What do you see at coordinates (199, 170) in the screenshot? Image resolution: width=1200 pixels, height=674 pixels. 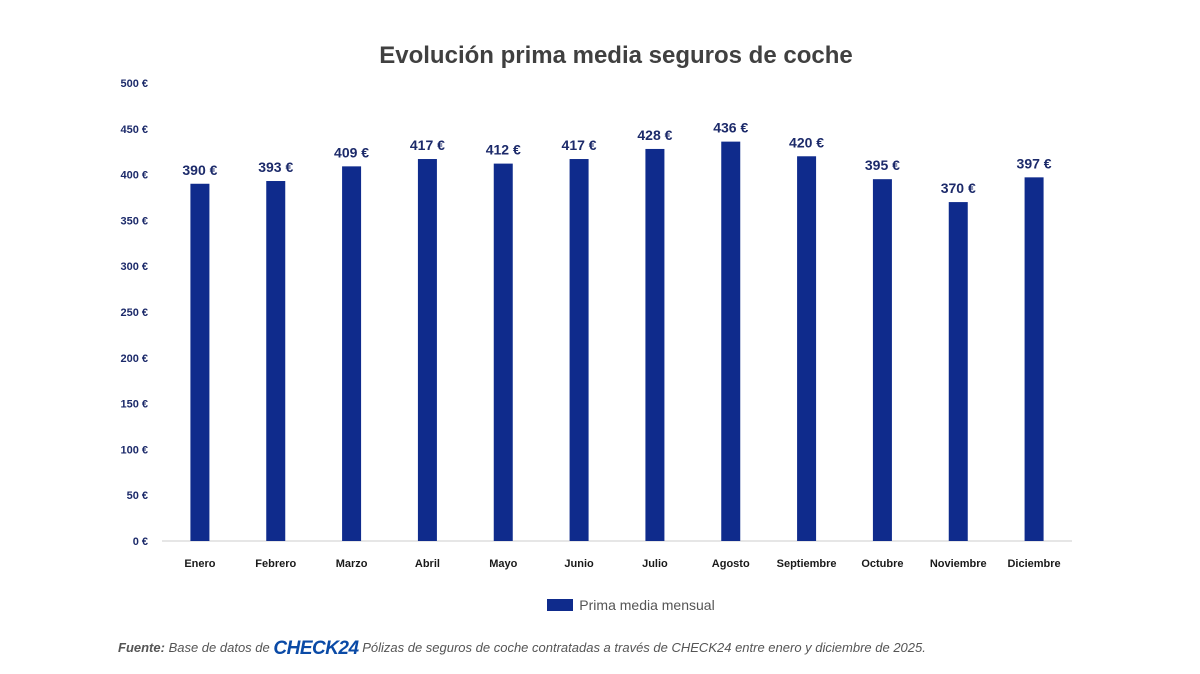 I see `data-label: 390 €` at bounding box center [199, 170].